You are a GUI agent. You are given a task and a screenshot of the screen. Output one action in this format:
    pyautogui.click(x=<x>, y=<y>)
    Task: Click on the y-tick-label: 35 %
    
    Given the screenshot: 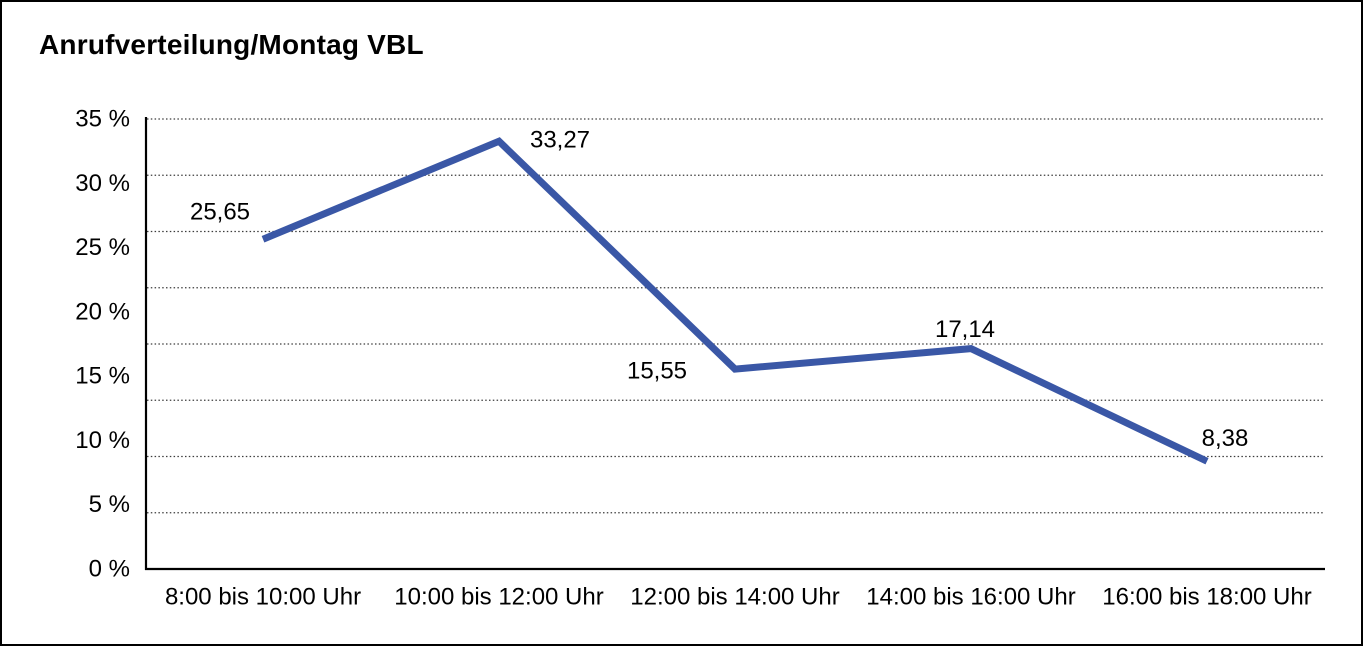 What is the action you would take?
    pyautogui.click(x=102, y=119)
    